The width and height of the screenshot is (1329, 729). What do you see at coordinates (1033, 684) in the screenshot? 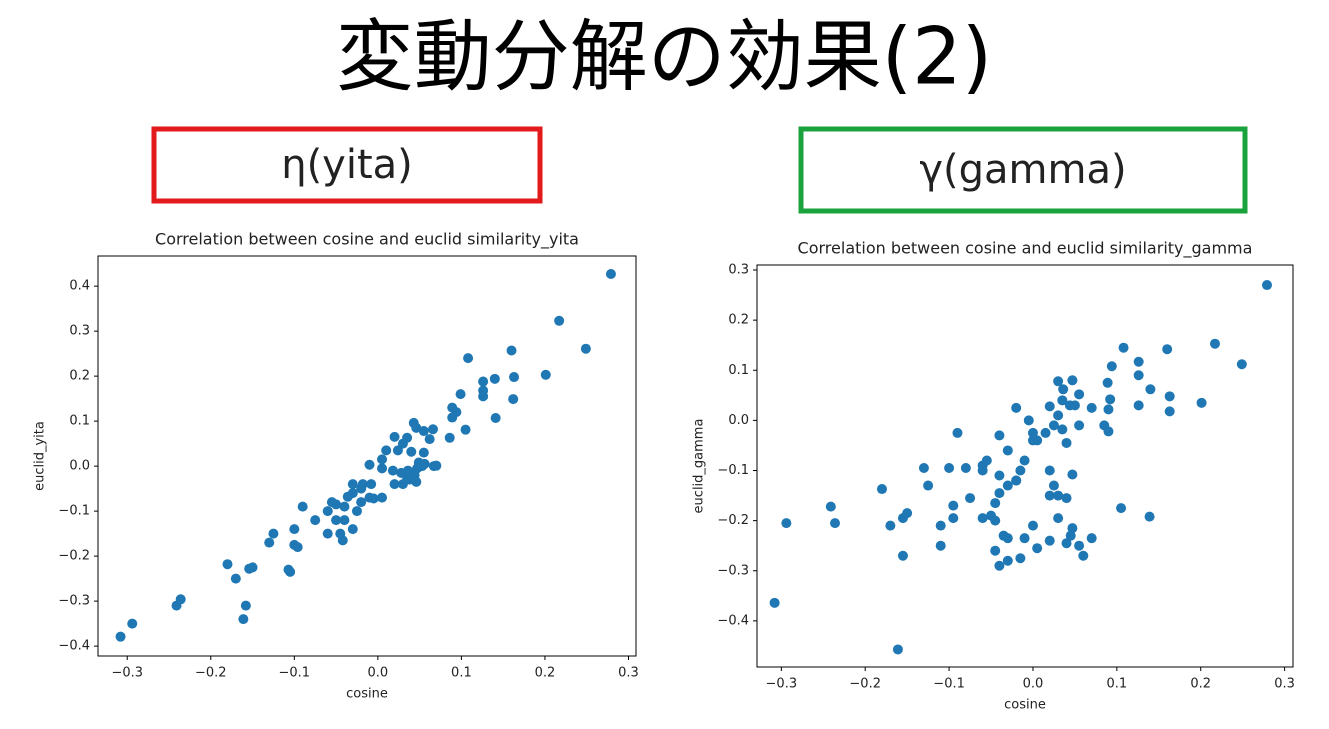
I see `x-tick-label: 0.0` at bounding box center [1033, 684].